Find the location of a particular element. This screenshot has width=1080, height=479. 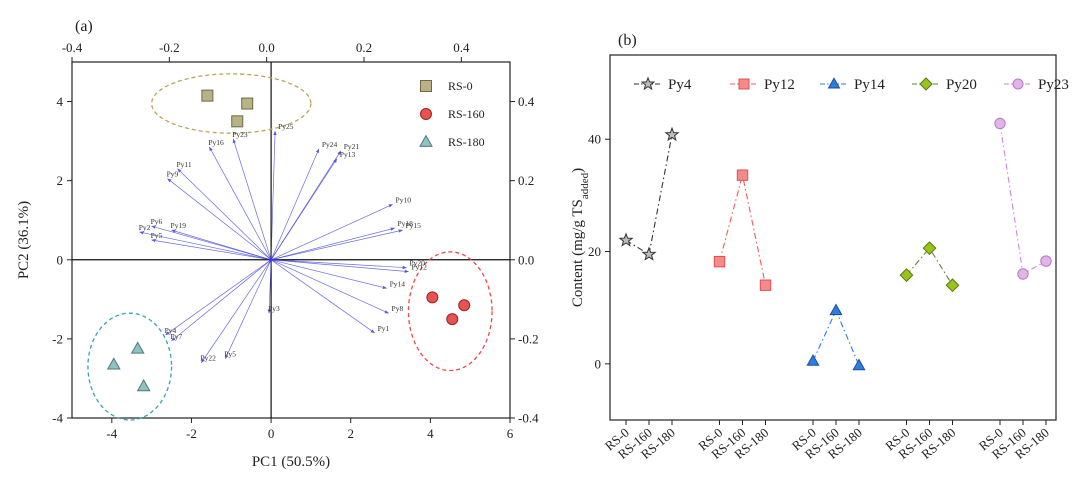

loading-label: Py5 is located at coordinates (230, 354).